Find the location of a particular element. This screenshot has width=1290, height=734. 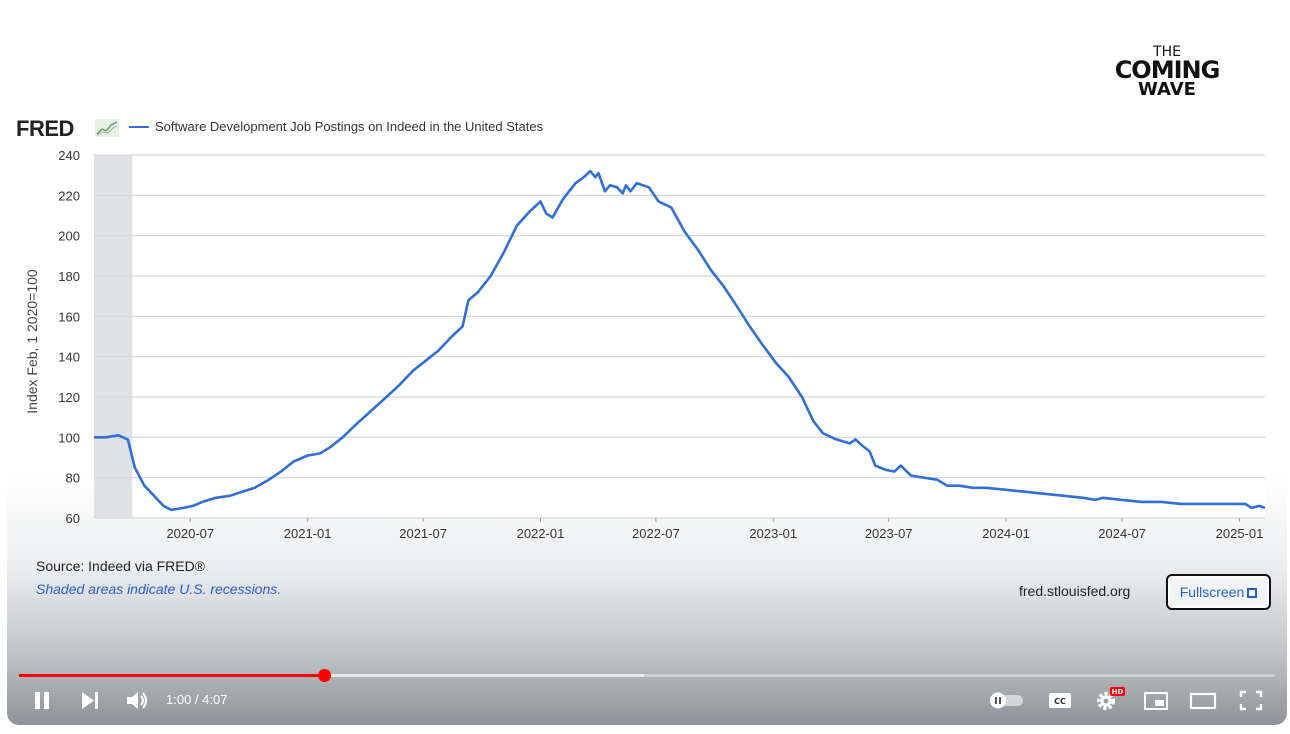

legend-swatch is located at coordinates (139, 127).